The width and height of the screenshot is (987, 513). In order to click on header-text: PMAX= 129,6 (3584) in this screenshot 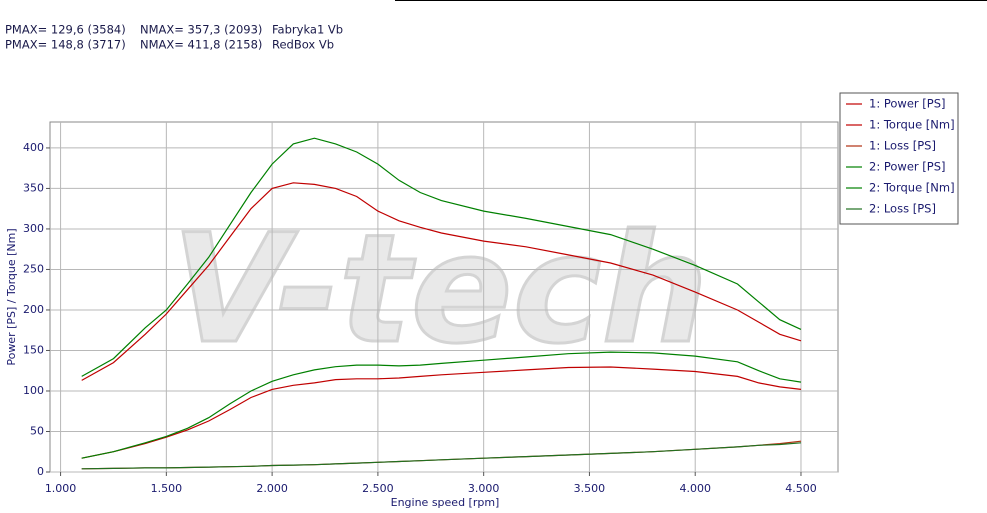, I will do `click(65, 30)`.